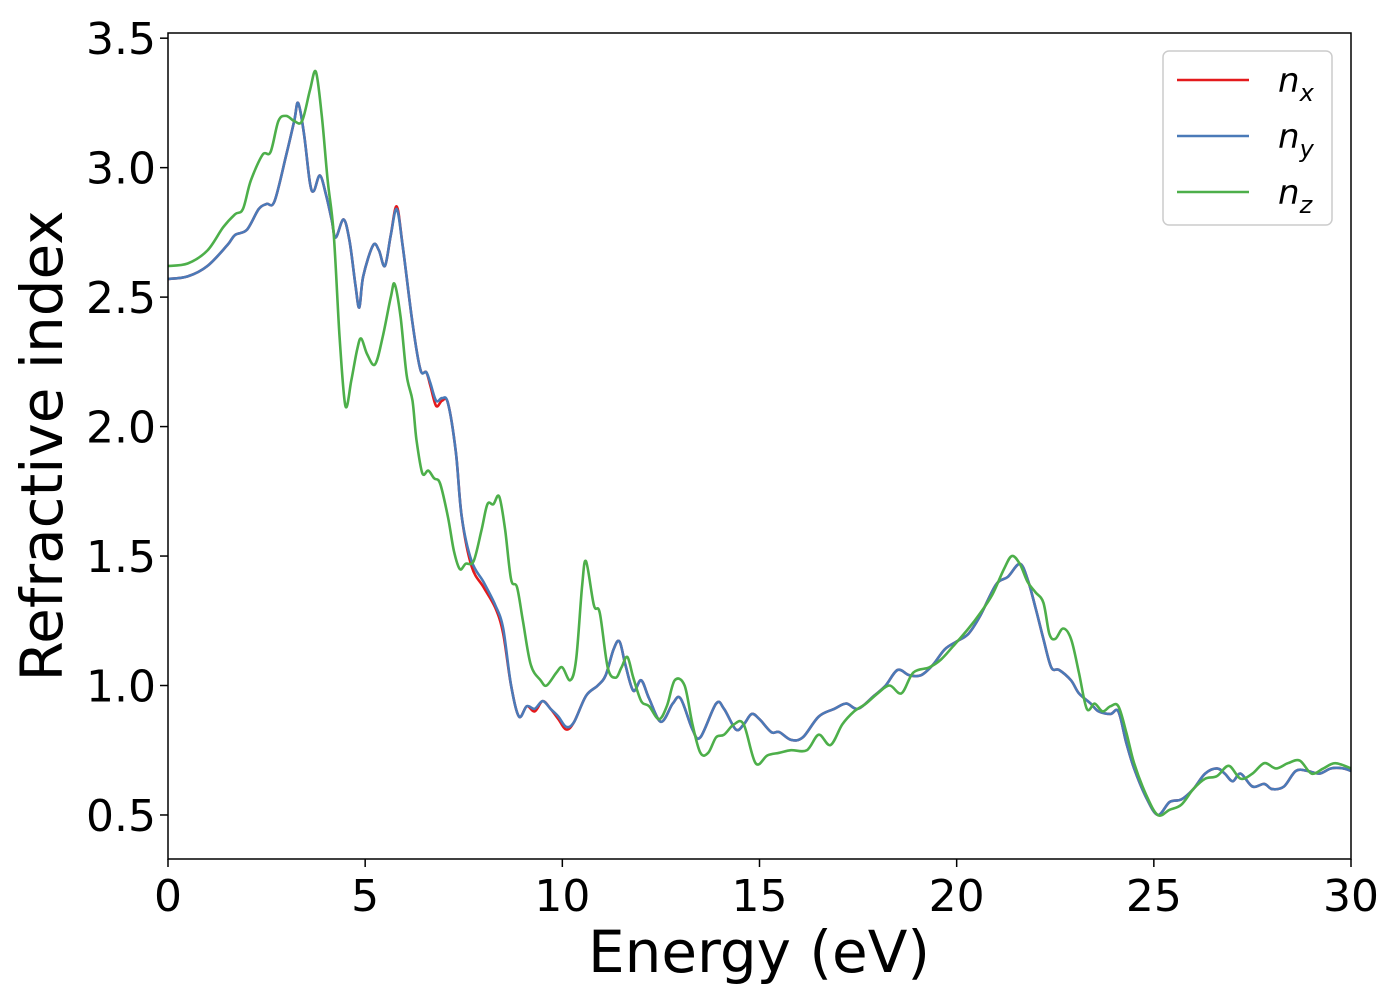  What do you see at coordinates (1351, 896) in the screenshot?
I see `x-tick-label: 30` at bounding box center [1351, 896].